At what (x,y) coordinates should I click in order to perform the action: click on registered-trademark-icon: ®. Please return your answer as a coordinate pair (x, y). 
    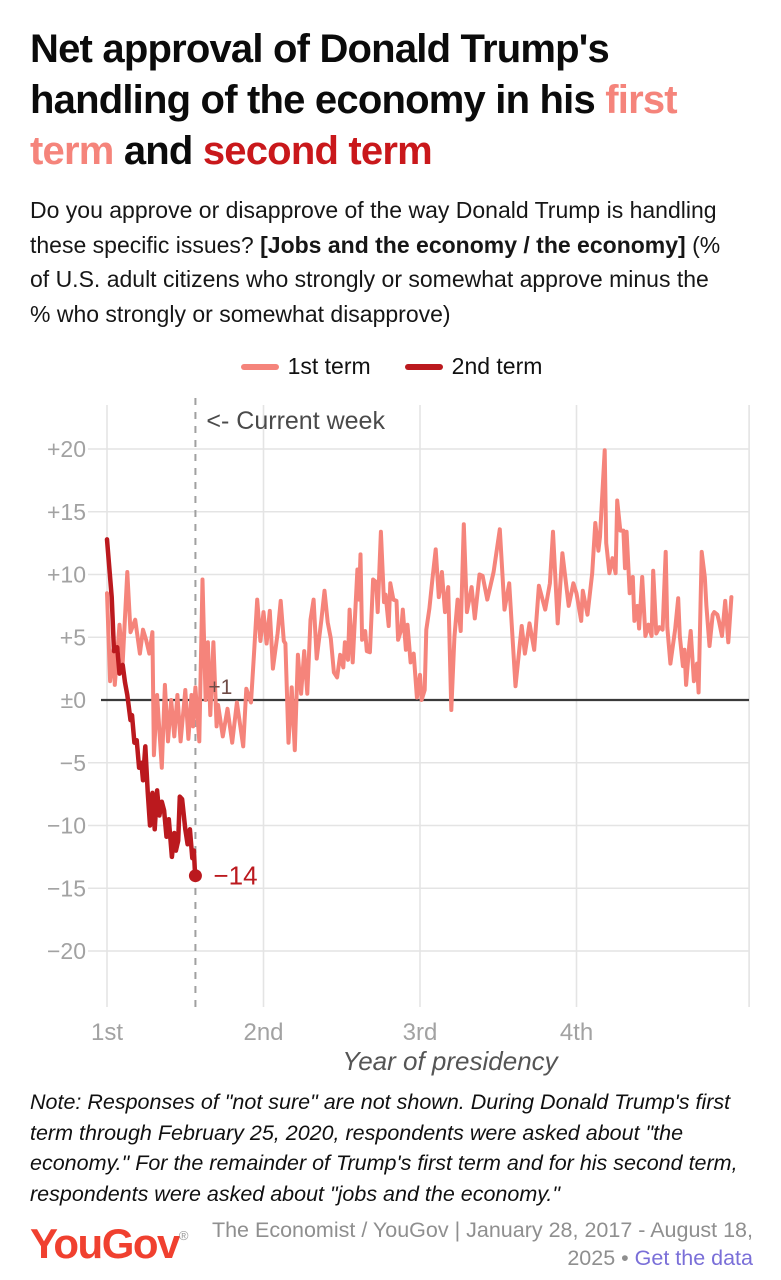
    Looking at the image, I should click on (183, 1236).